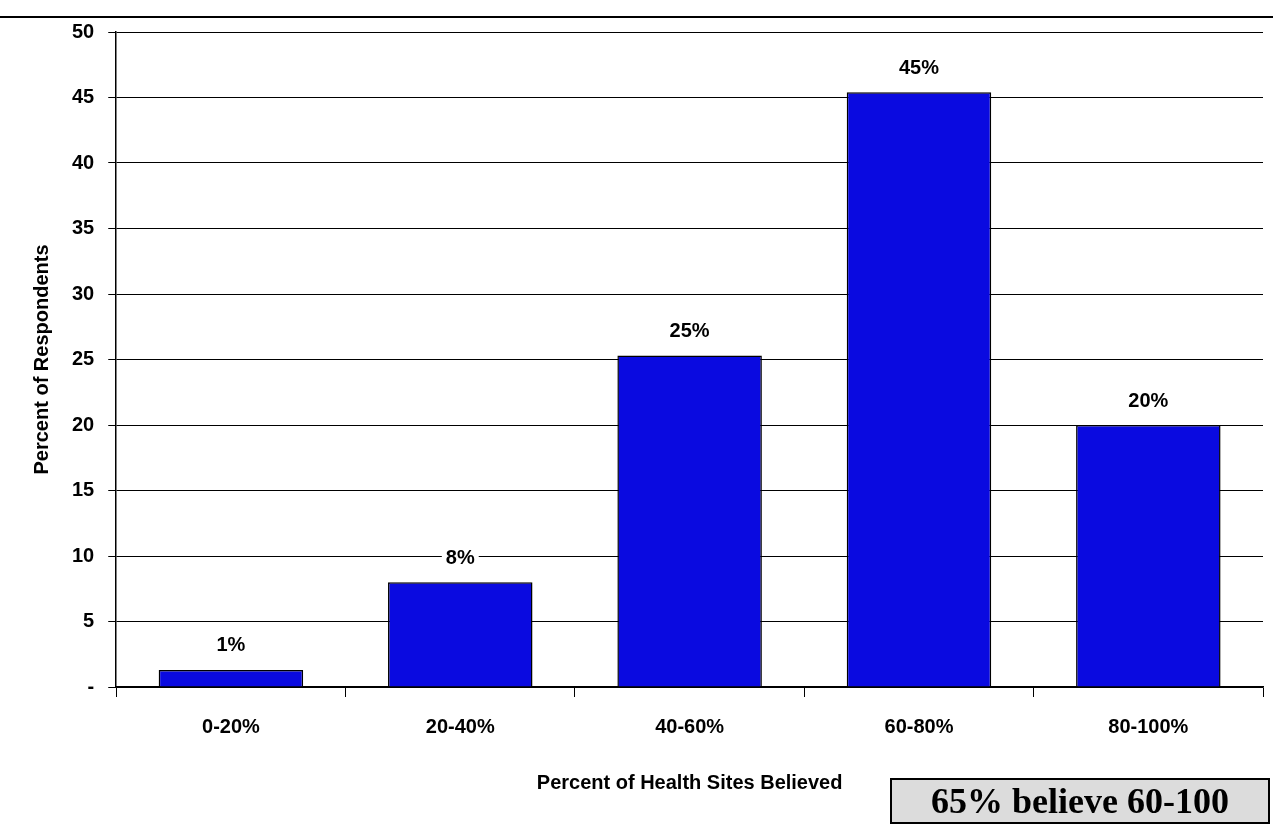 The image size is (1273, 825). Describe the element at coordinates (89, 620) in the screenshot. I see `y-tick-label: 5` at that location.